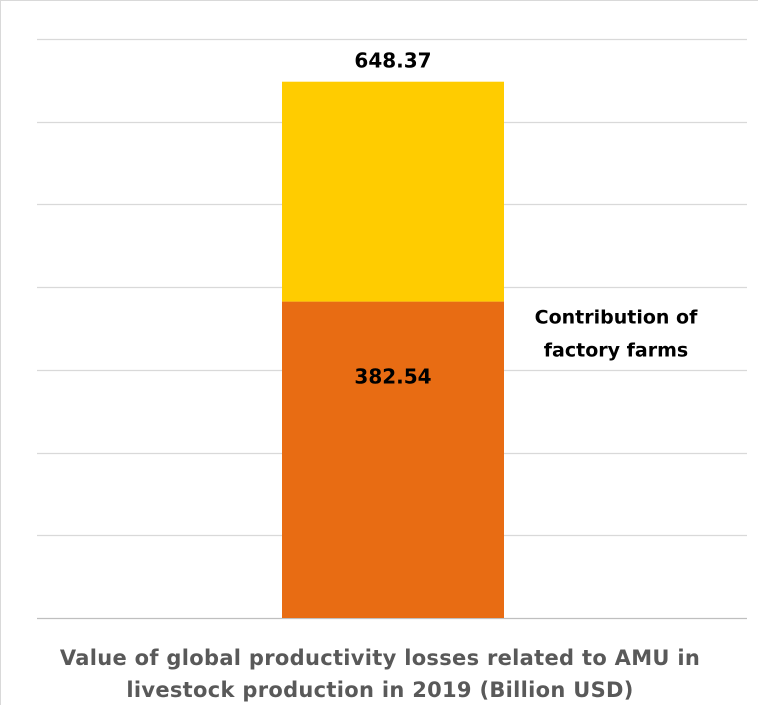 Image resolution: width=758 pixels, height=706 pixels. Describe the element at coordinates (616, 318) in the screenshot. I see `annotation-line-1: Contribution of` at that location.